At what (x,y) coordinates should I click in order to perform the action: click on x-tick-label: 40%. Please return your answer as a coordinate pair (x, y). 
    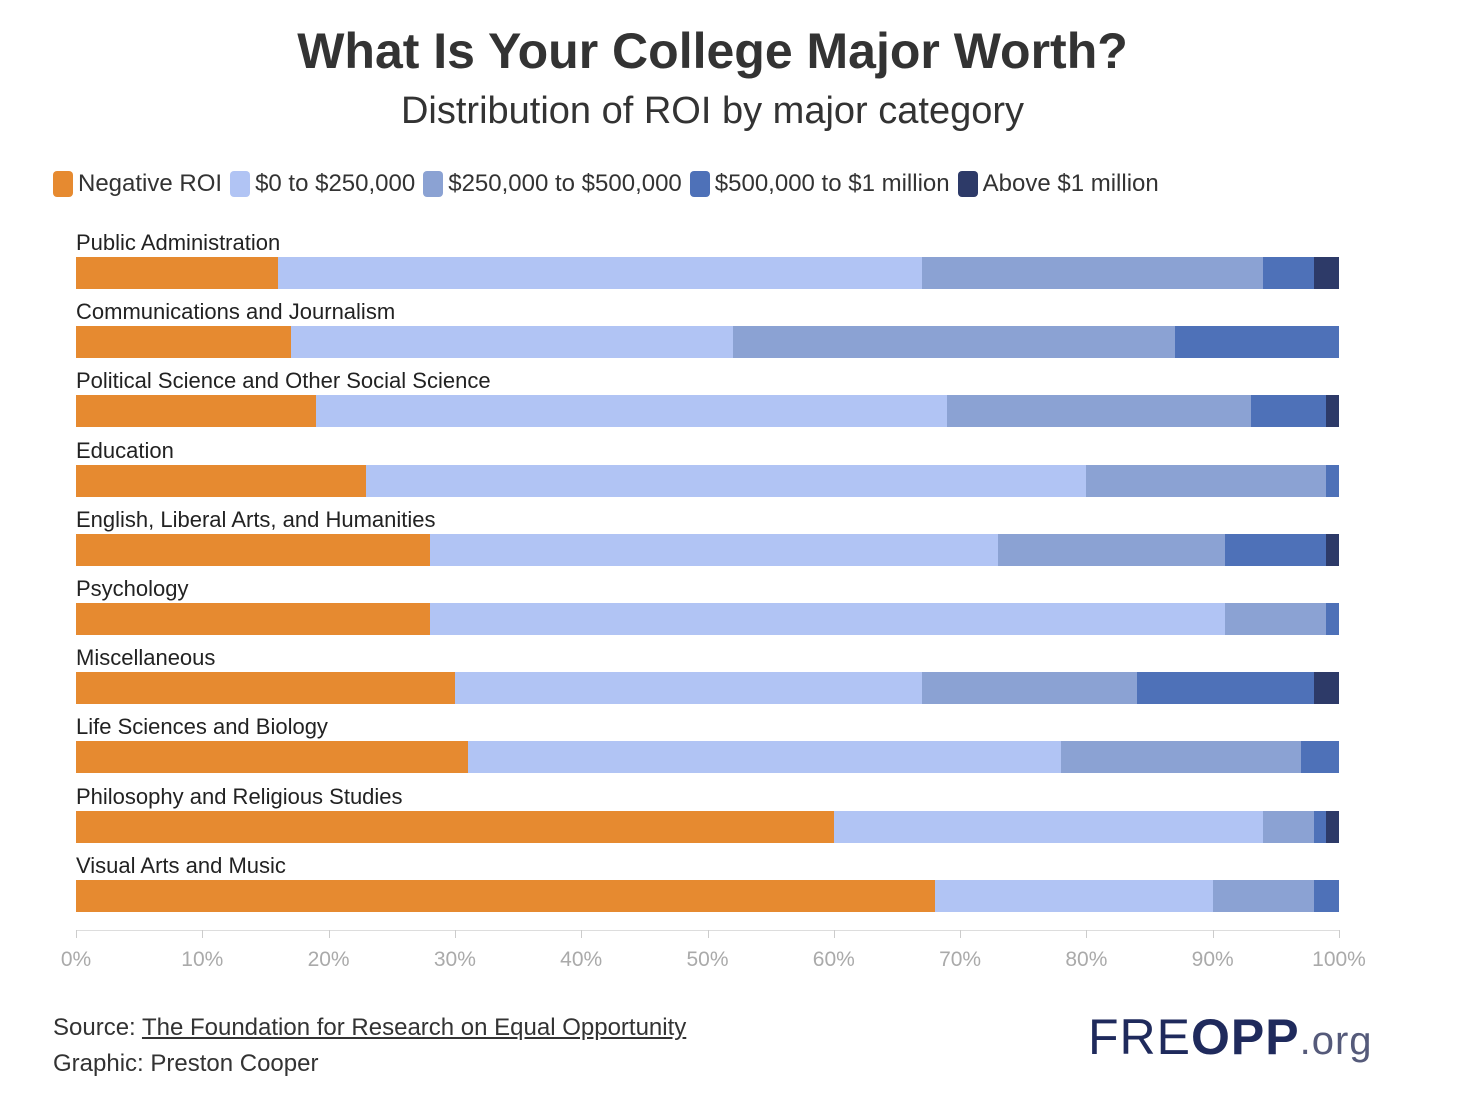
    Looking at the image, I should click on (581, 959).